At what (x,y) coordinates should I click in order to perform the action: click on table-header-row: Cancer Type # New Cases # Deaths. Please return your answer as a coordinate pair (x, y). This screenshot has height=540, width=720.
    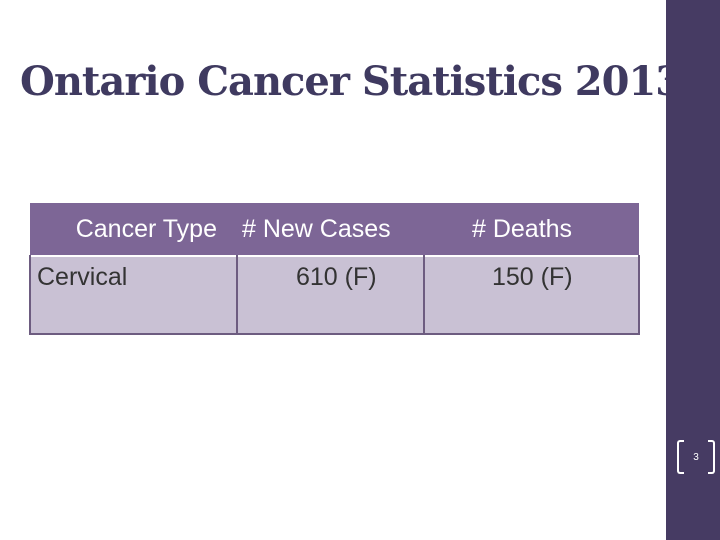
    Looking at the image, I should click on (334, 229).